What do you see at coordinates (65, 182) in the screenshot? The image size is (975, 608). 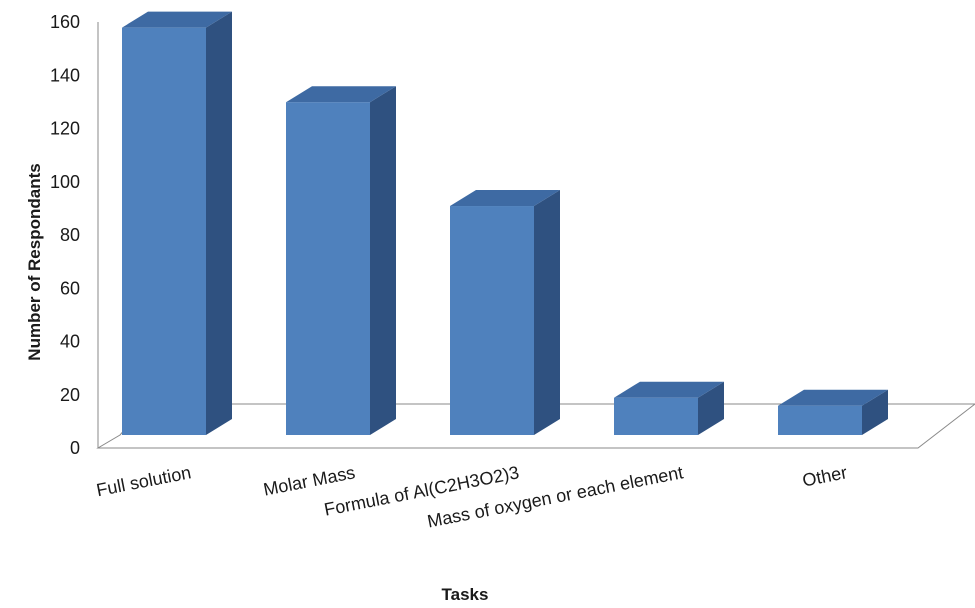 I see `y-tick-label: 100` at bounding box center [65, 182].